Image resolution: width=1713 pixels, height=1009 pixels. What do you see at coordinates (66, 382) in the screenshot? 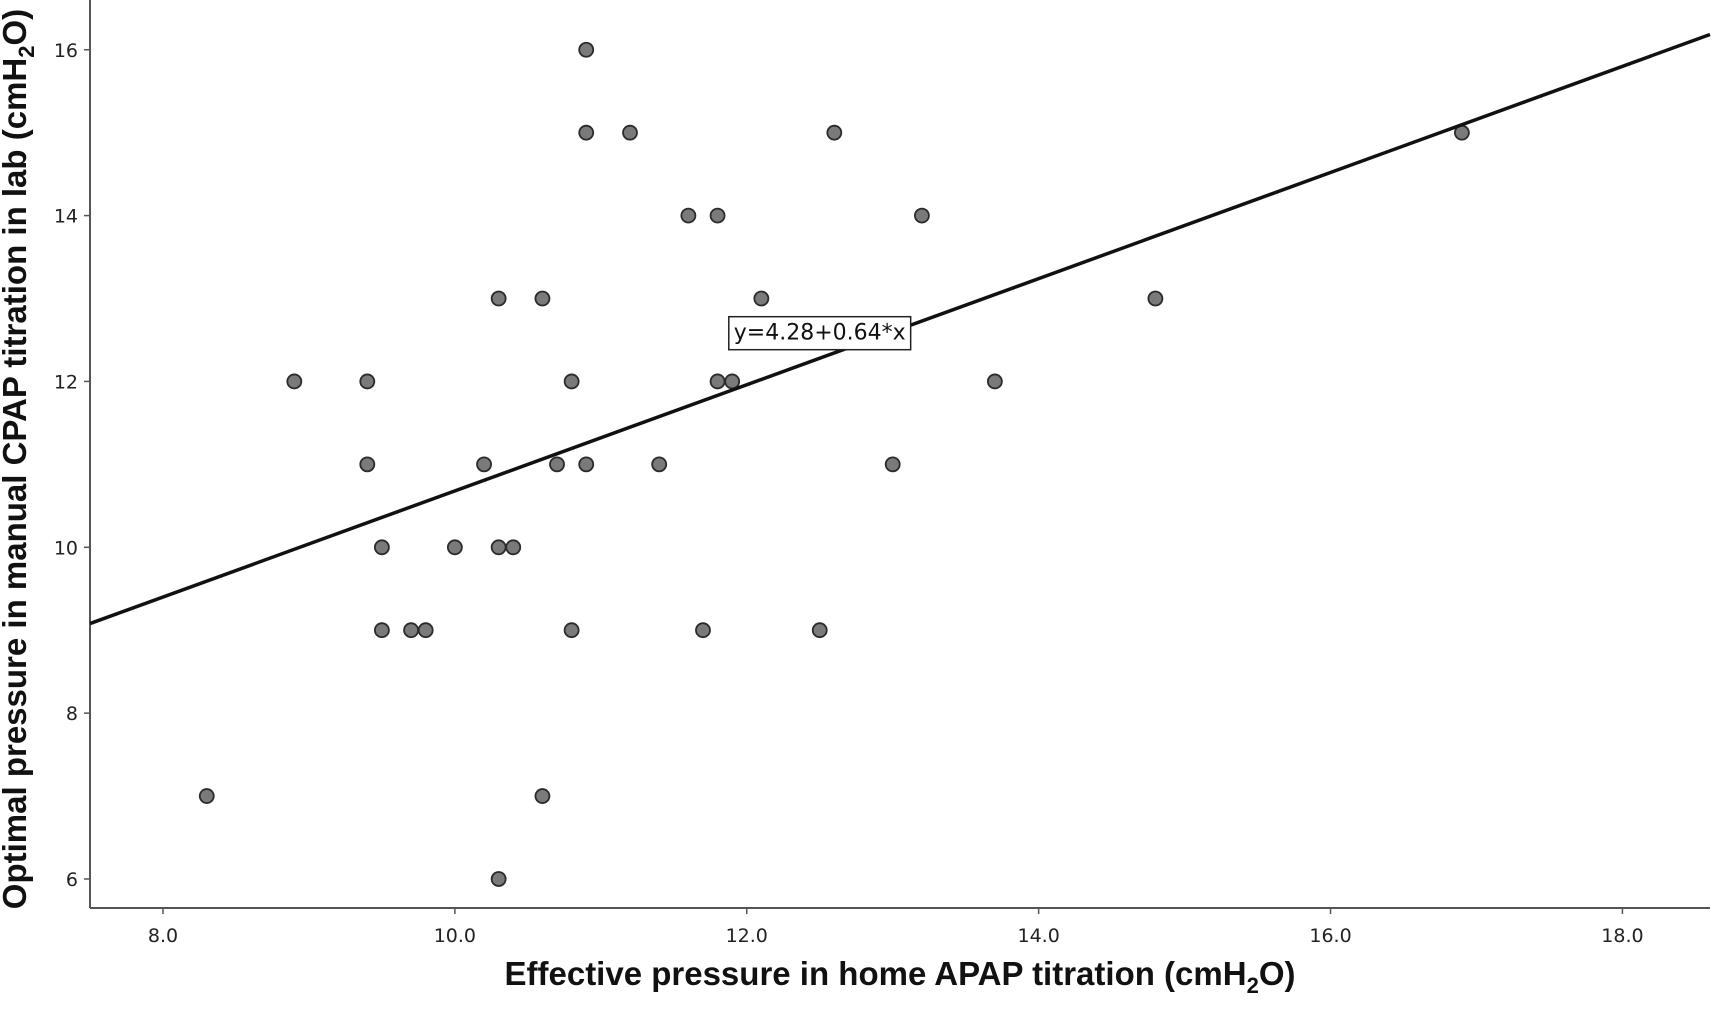
I see `y-tick-label: 12` at bounding box center [66, 382].